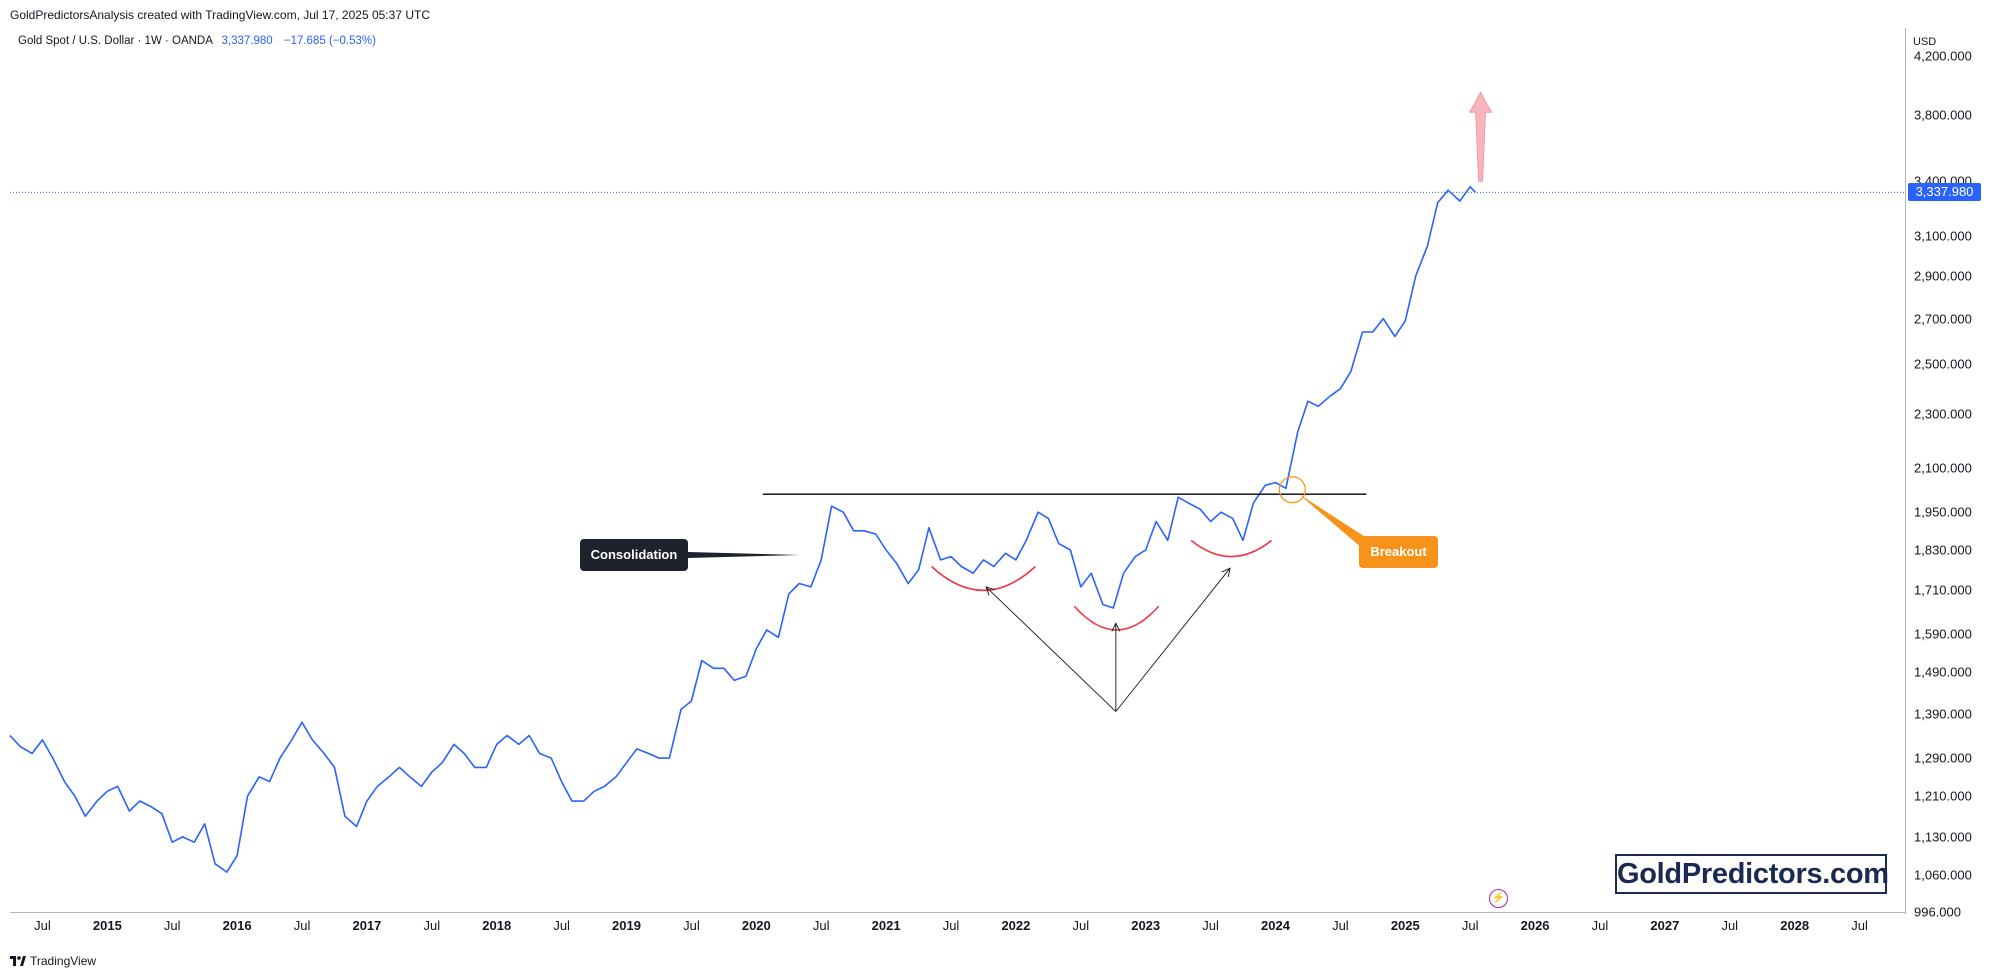  What do you see at coordinates (744, 555) in the screenshot?
I see `consolidation-pointer` at bounding box center [744, 555].